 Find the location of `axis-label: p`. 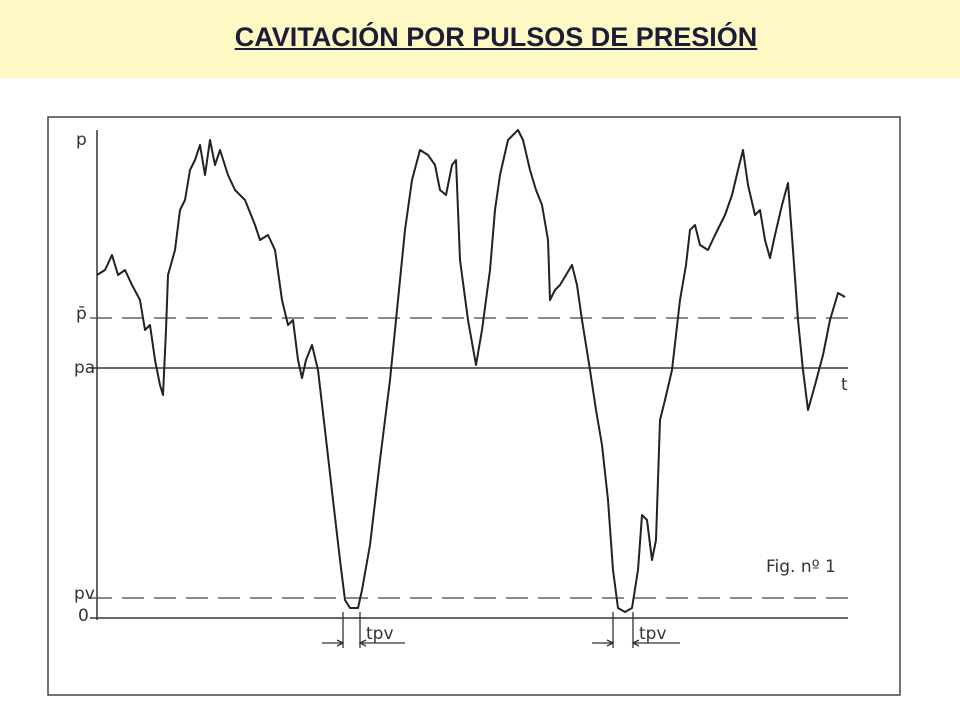

axis-label: p is located at coordinates (81, 140).